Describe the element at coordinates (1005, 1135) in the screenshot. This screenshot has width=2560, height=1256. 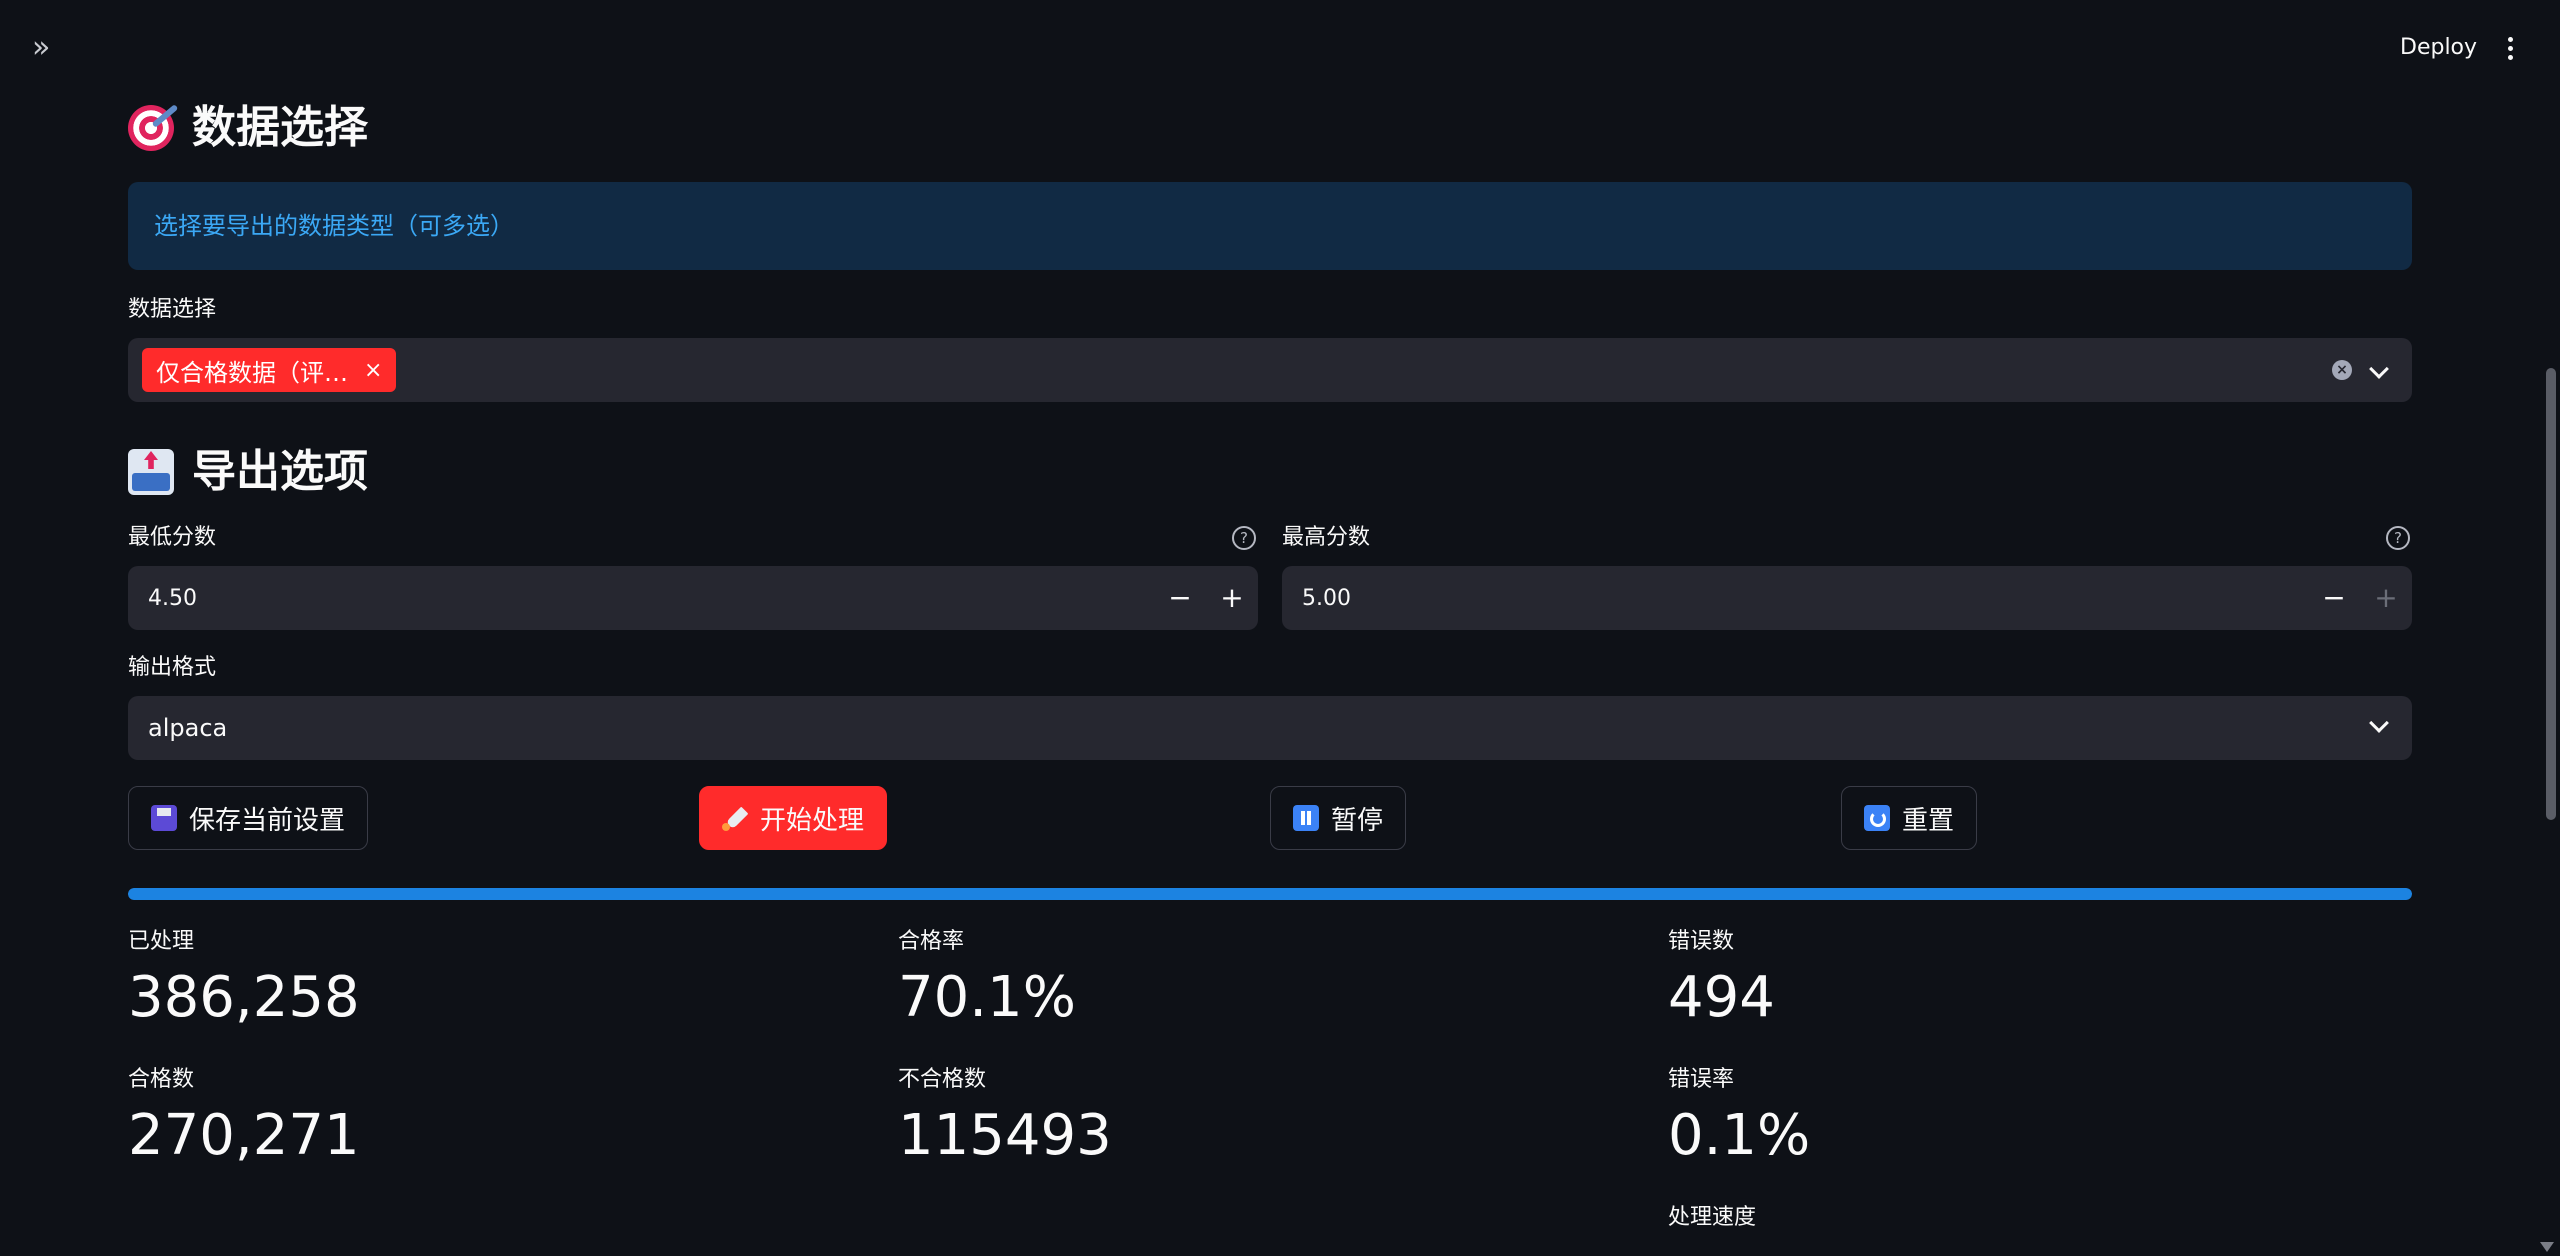
I see `metric-value: 115493` at that location.